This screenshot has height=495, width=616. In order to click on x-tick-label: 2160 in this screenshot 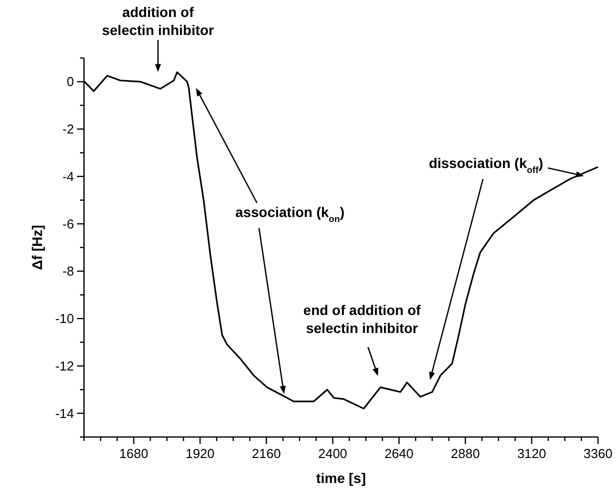, I will do `click(266, 453)`.